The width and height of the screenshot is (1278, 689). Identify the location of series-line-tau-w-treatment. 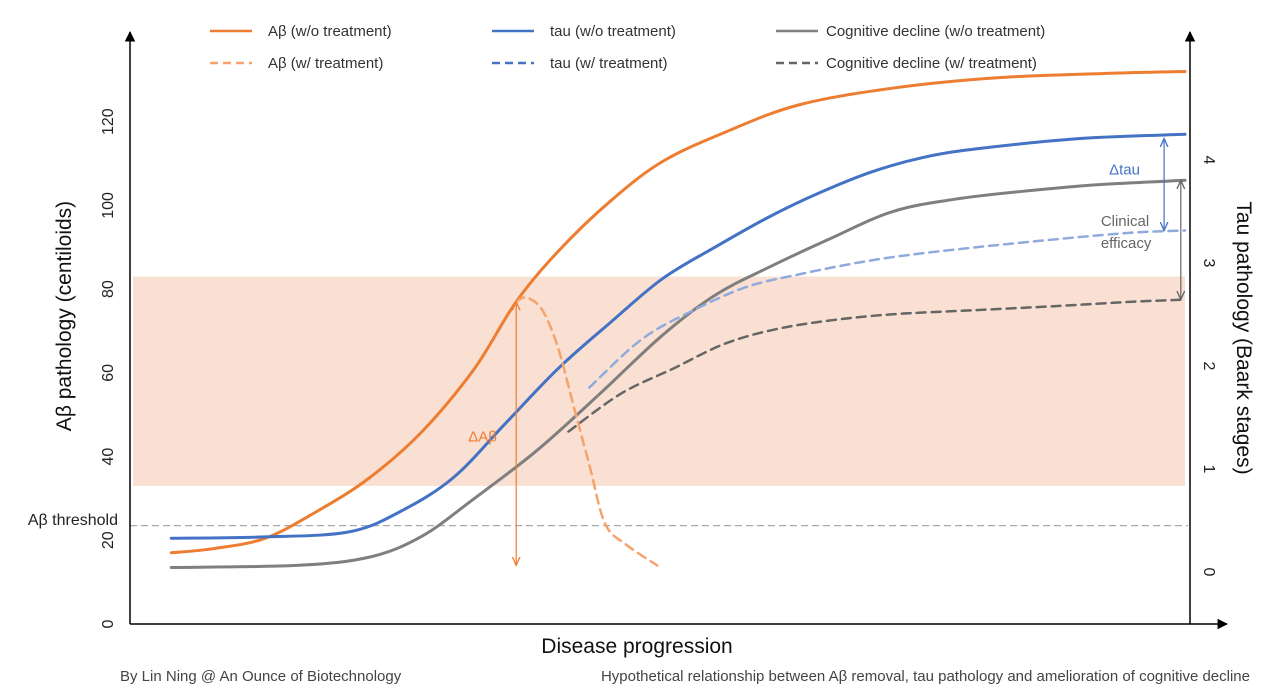
(887, 309).